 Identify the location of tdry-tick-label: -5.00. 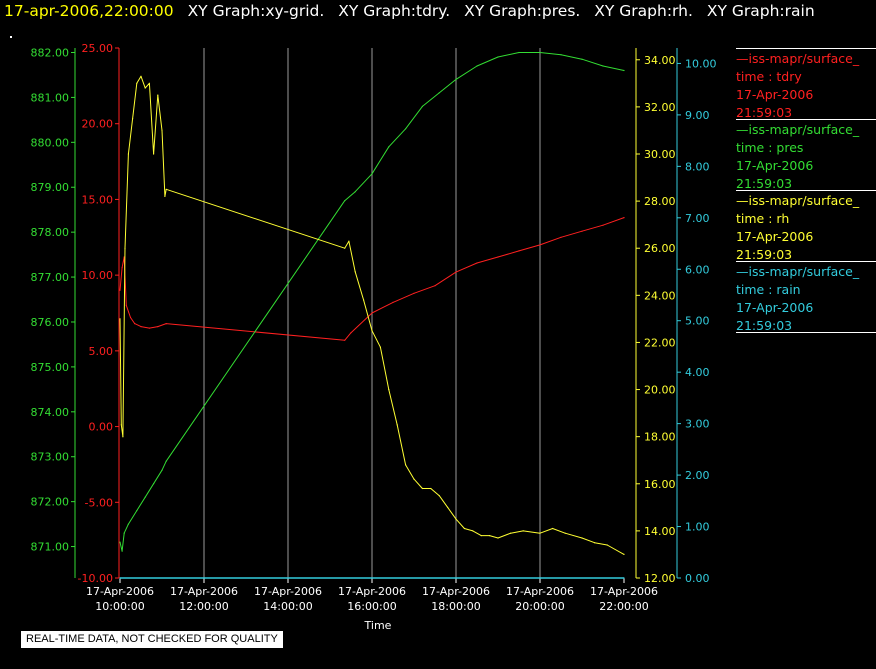
(99, 502).